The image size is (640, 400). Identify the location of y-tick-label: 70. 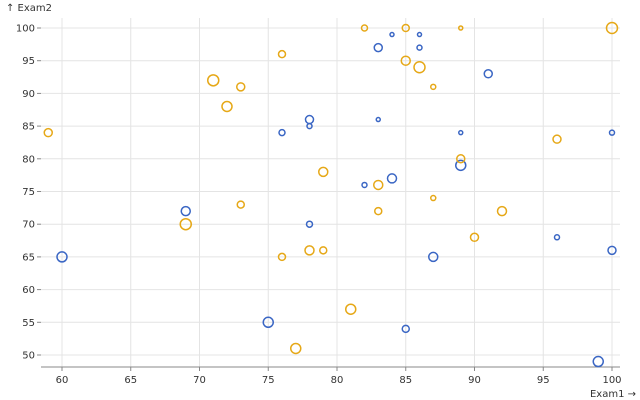
(28, 225).